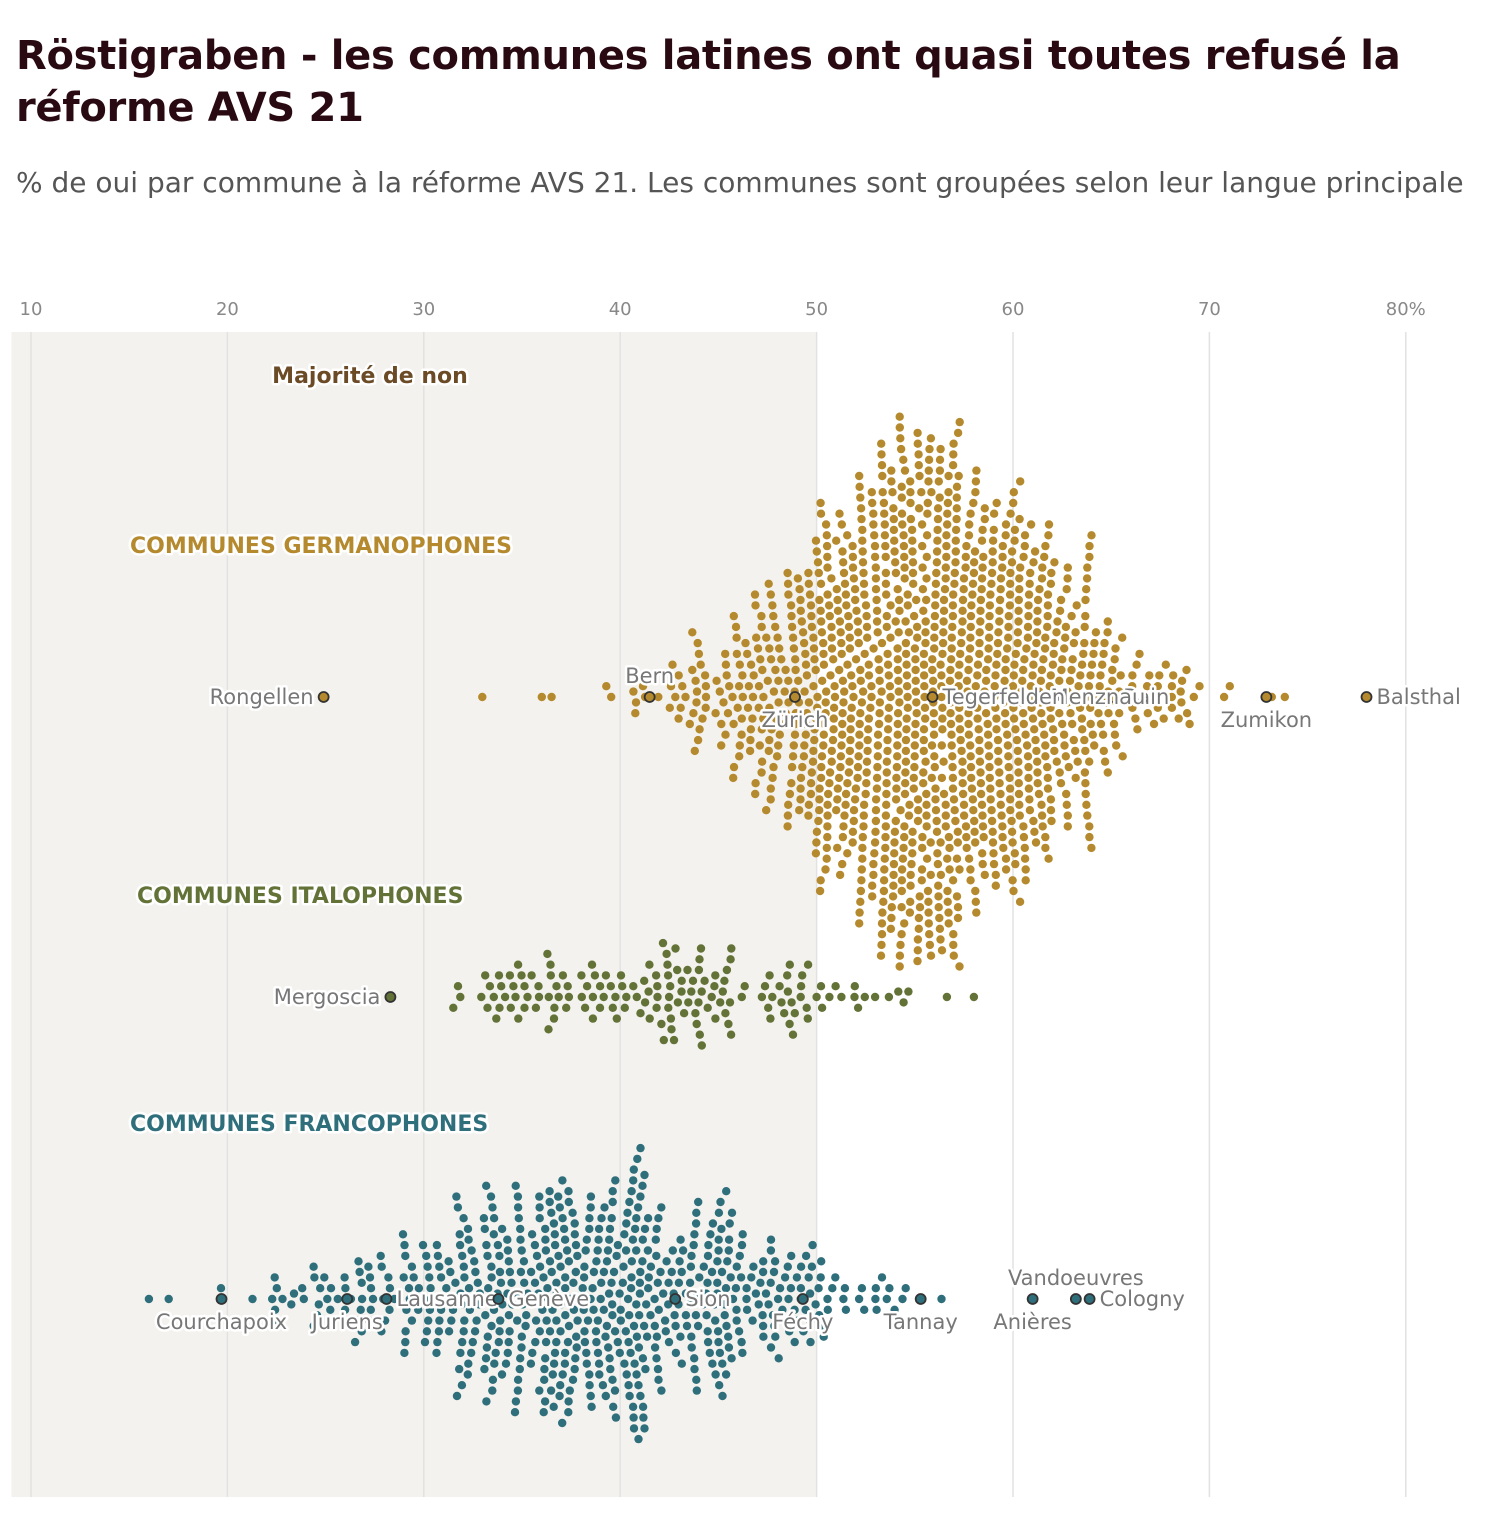  What do you see at coordinates (386, 1299) in the screenshot?
I see `highlight-dot-lausanne` at bounding box center [386, 1299].